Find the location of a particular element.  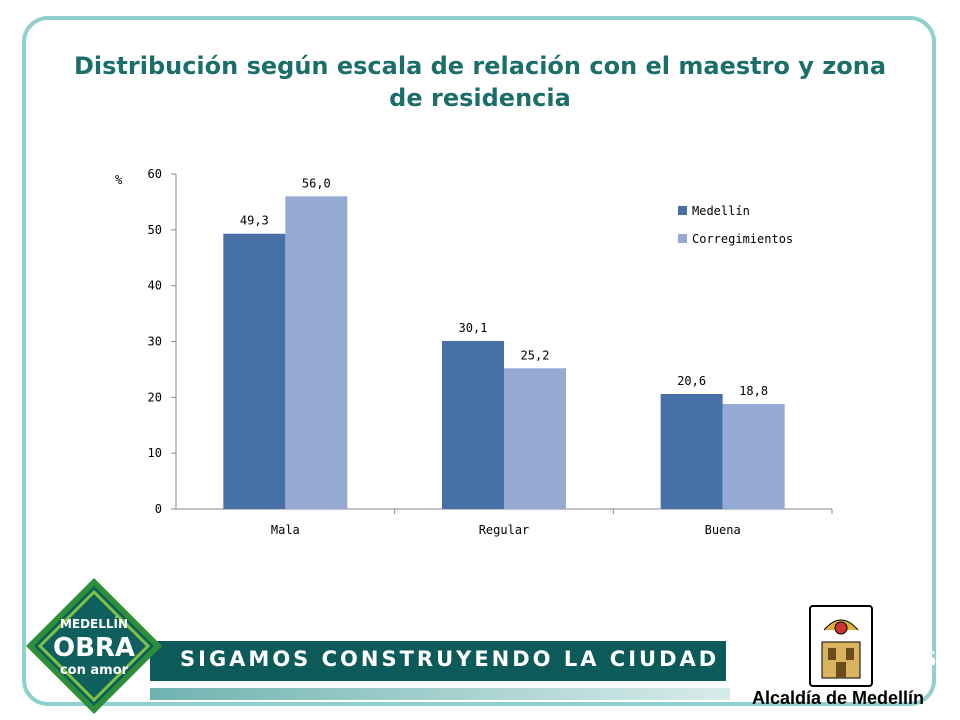

y-axis-label: % is located at coordinates (119, 180).